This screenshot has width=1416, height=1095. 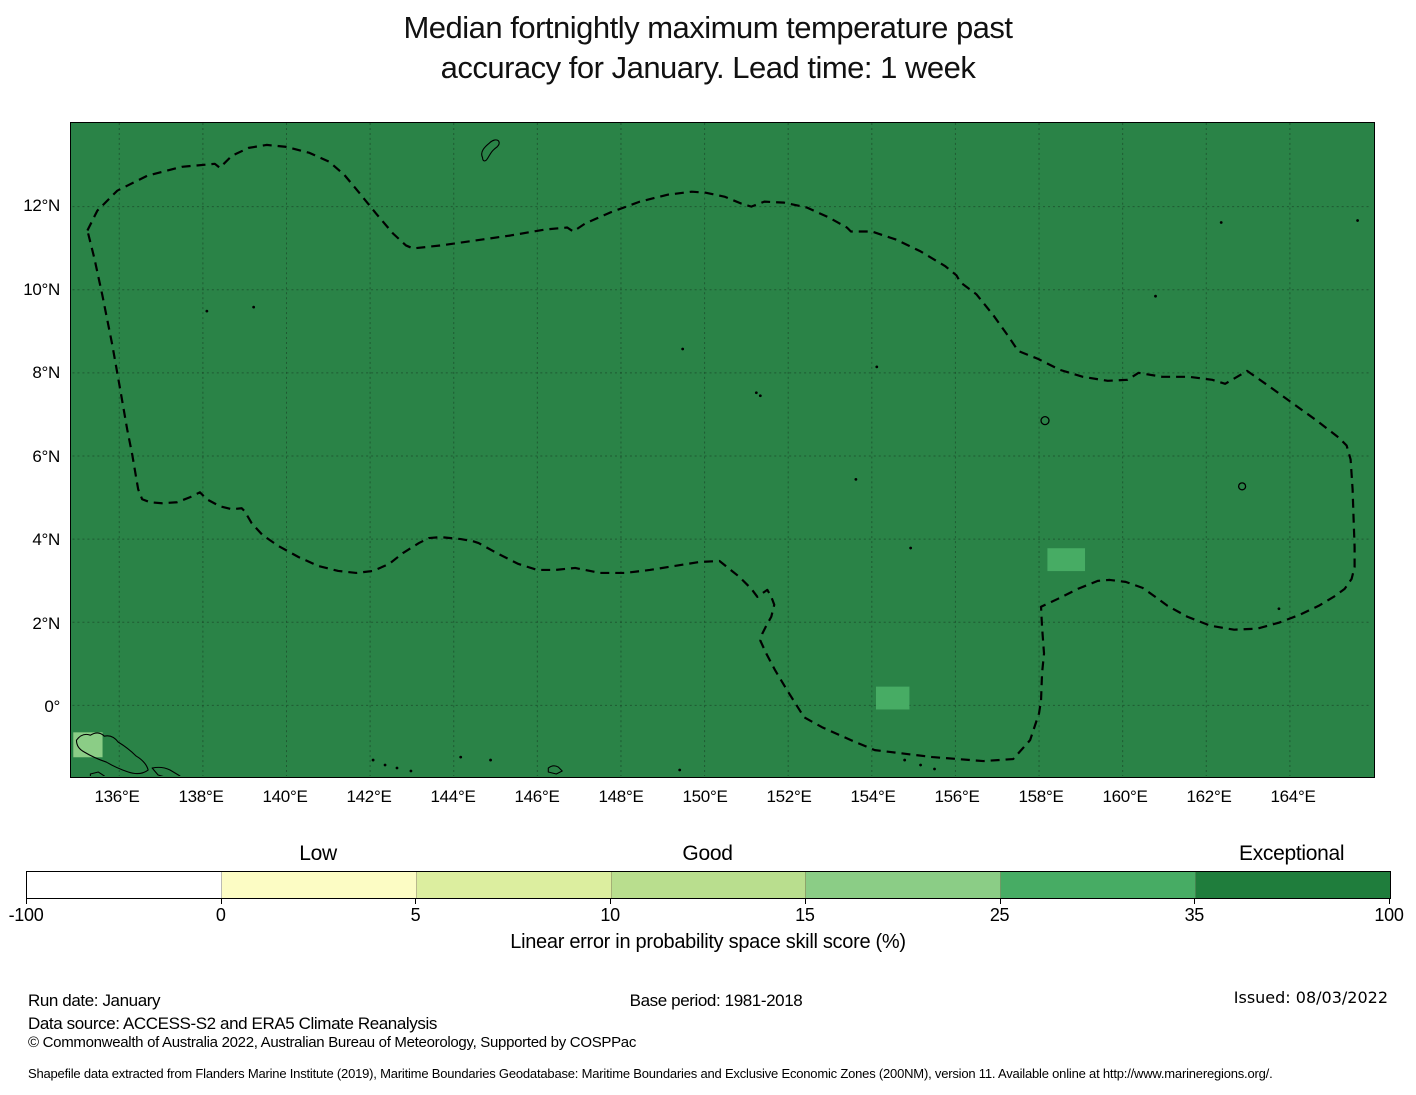 I want to click on y-tick-label: 12°N, so click(x=41, y=205).